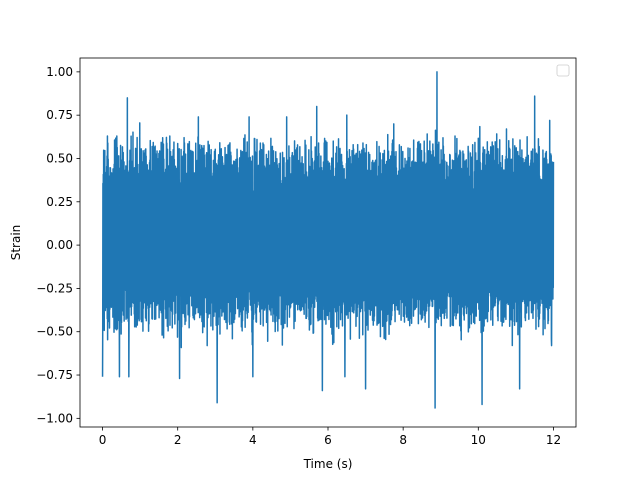 This screenshot has height=480, width=640. Describe the element at coordinates (54, 418) in the screenshot. I see `y-tick-label: −1.00` at that location.